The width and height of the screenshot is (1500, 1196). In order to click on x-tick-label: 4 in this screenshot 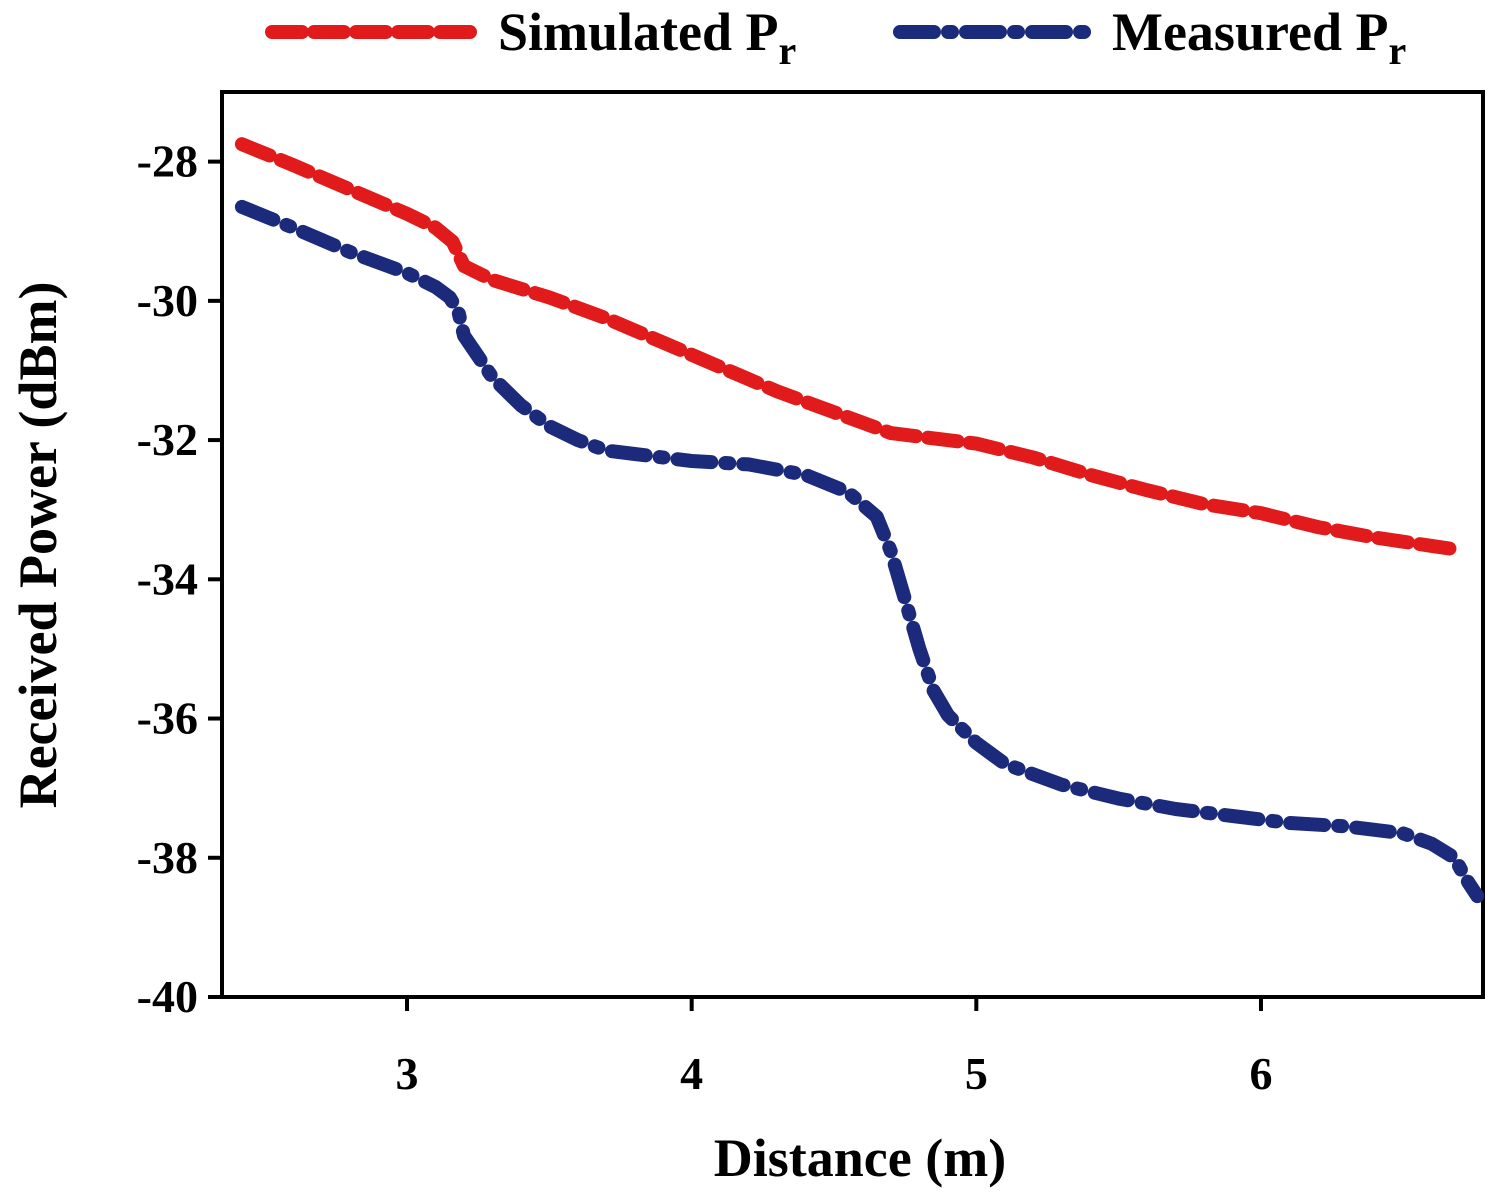, I will do `click(691, 1073)`.